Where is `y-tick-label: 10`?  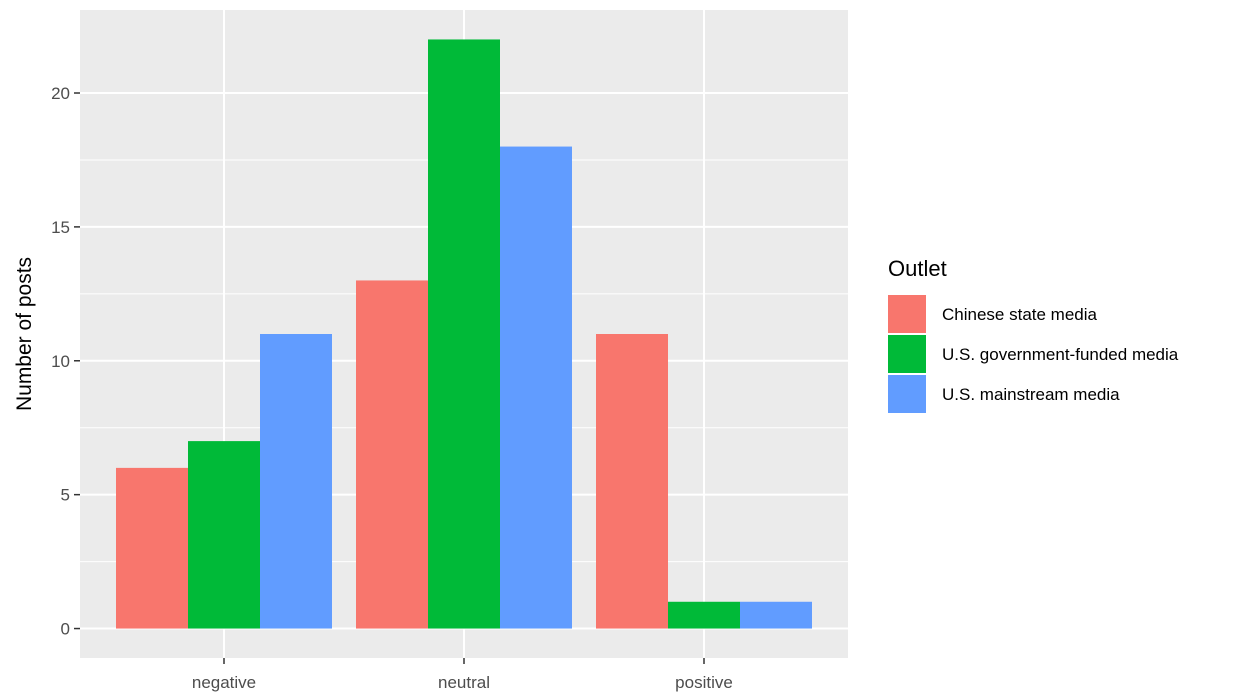 y-tick-label: 10 is located at coordinates (60, 361).